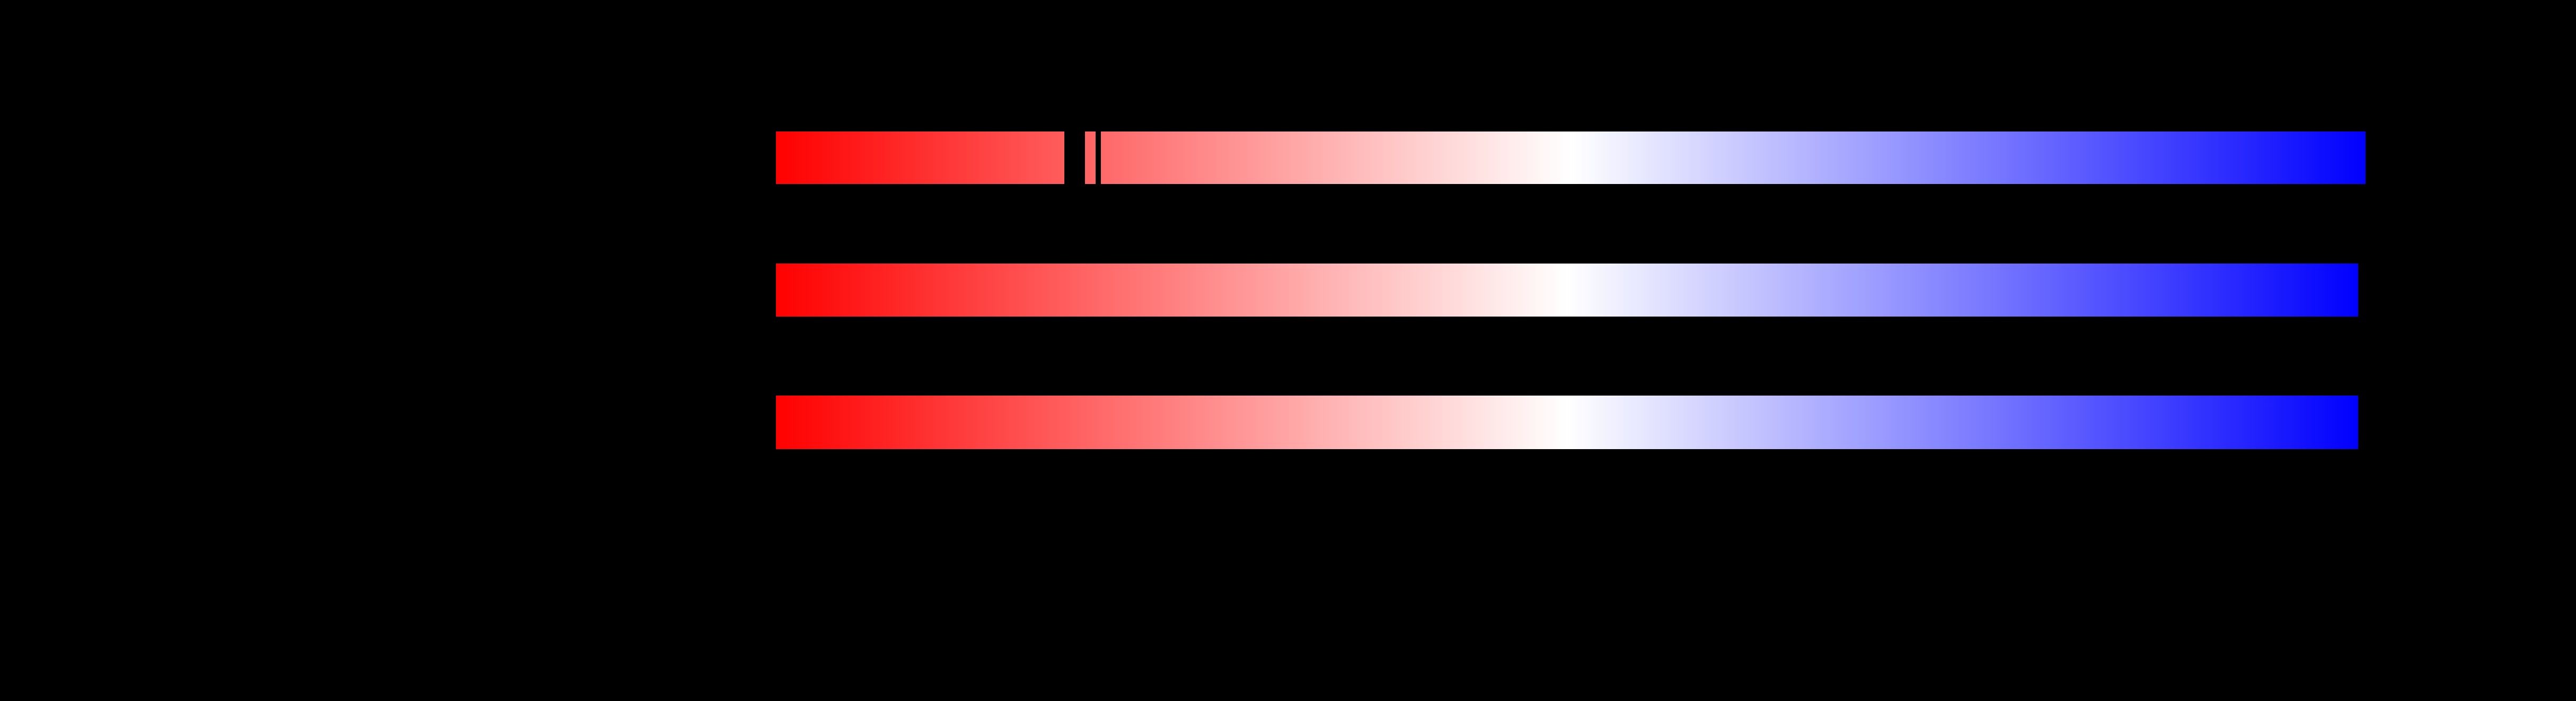  Describe the element at coordinates (1567, 290) in the screenshot. I see `colorbar-middle` at that location.